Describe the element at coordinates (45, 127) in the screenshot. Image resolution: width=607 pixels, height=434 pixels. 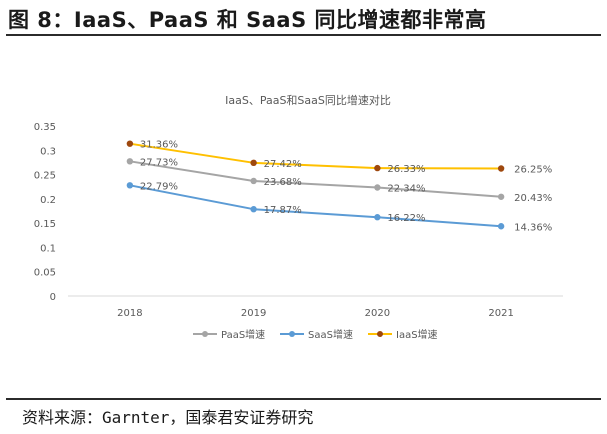
I see `y-tick-label: 0.35` at that location.